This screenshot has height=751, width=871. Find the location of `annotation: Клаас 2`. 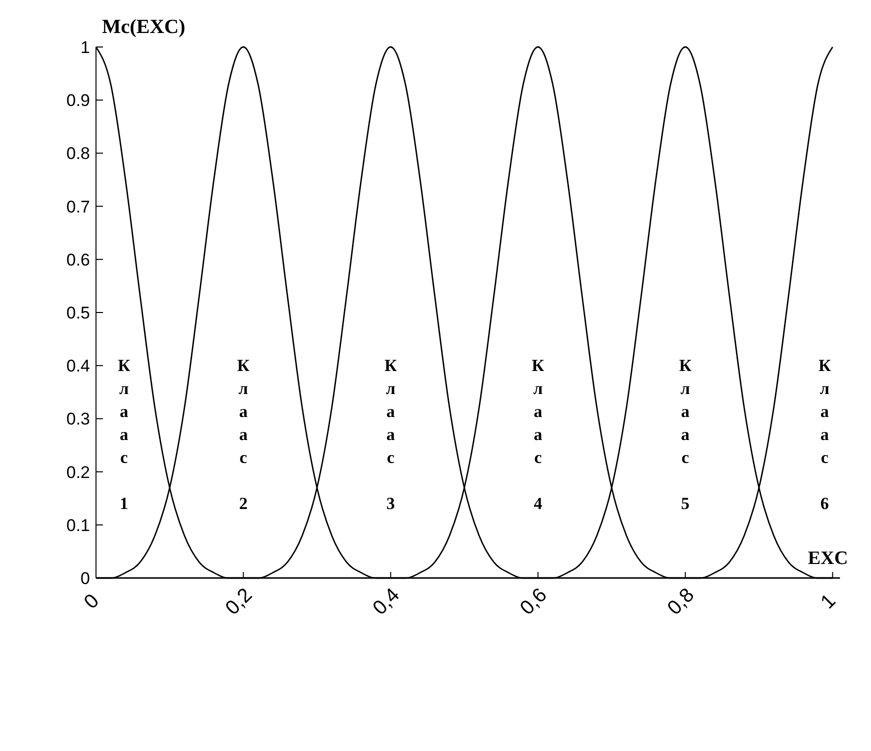

annotation: Клаас 2 is located at coordinates (243, 436).